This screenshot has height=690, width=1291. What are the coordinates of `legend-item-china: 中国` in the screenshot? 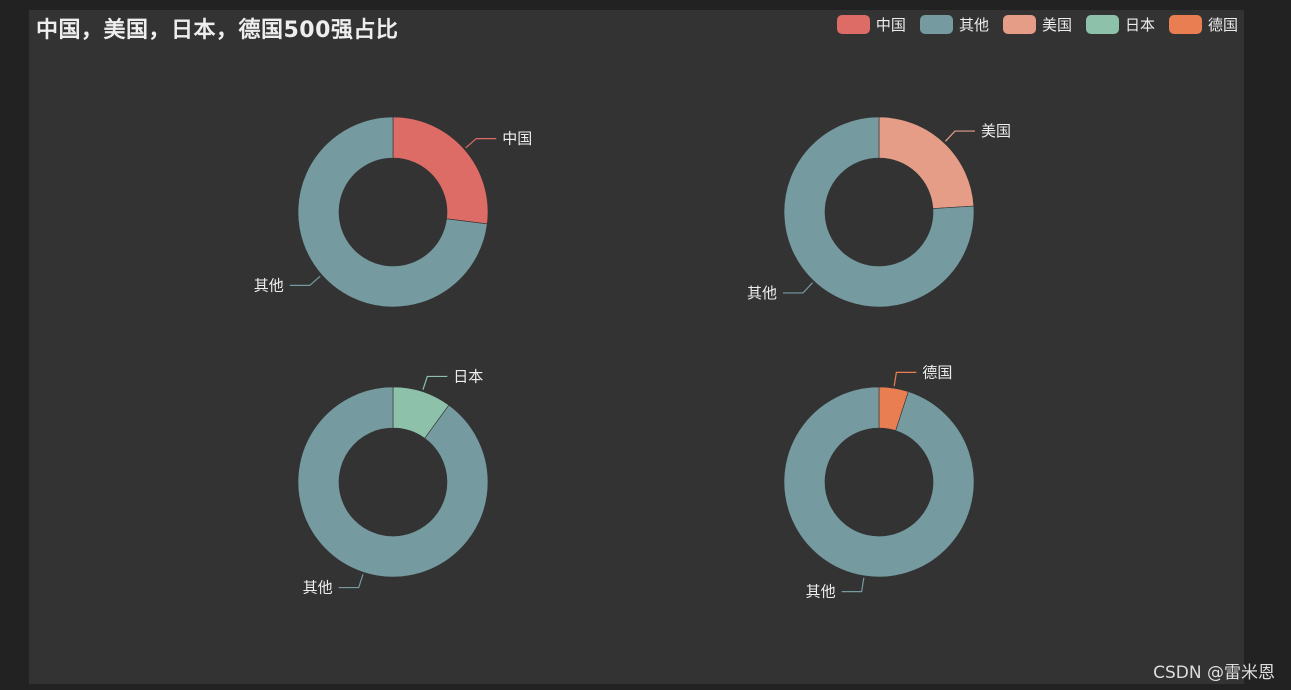 It's located at (871, 24).